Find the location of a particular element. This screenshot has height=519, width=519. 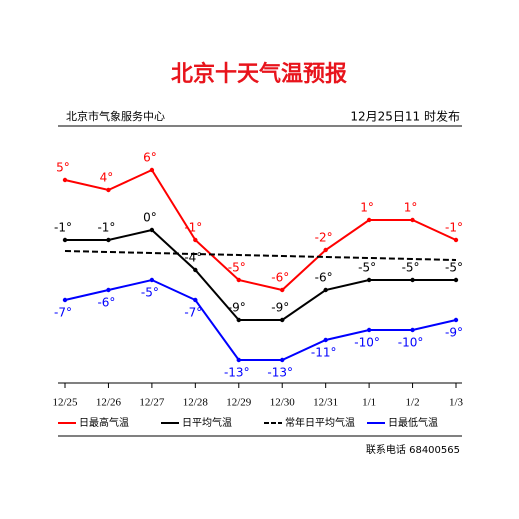

x-tick-label: 12/30 is located at coordinates (283, 403).